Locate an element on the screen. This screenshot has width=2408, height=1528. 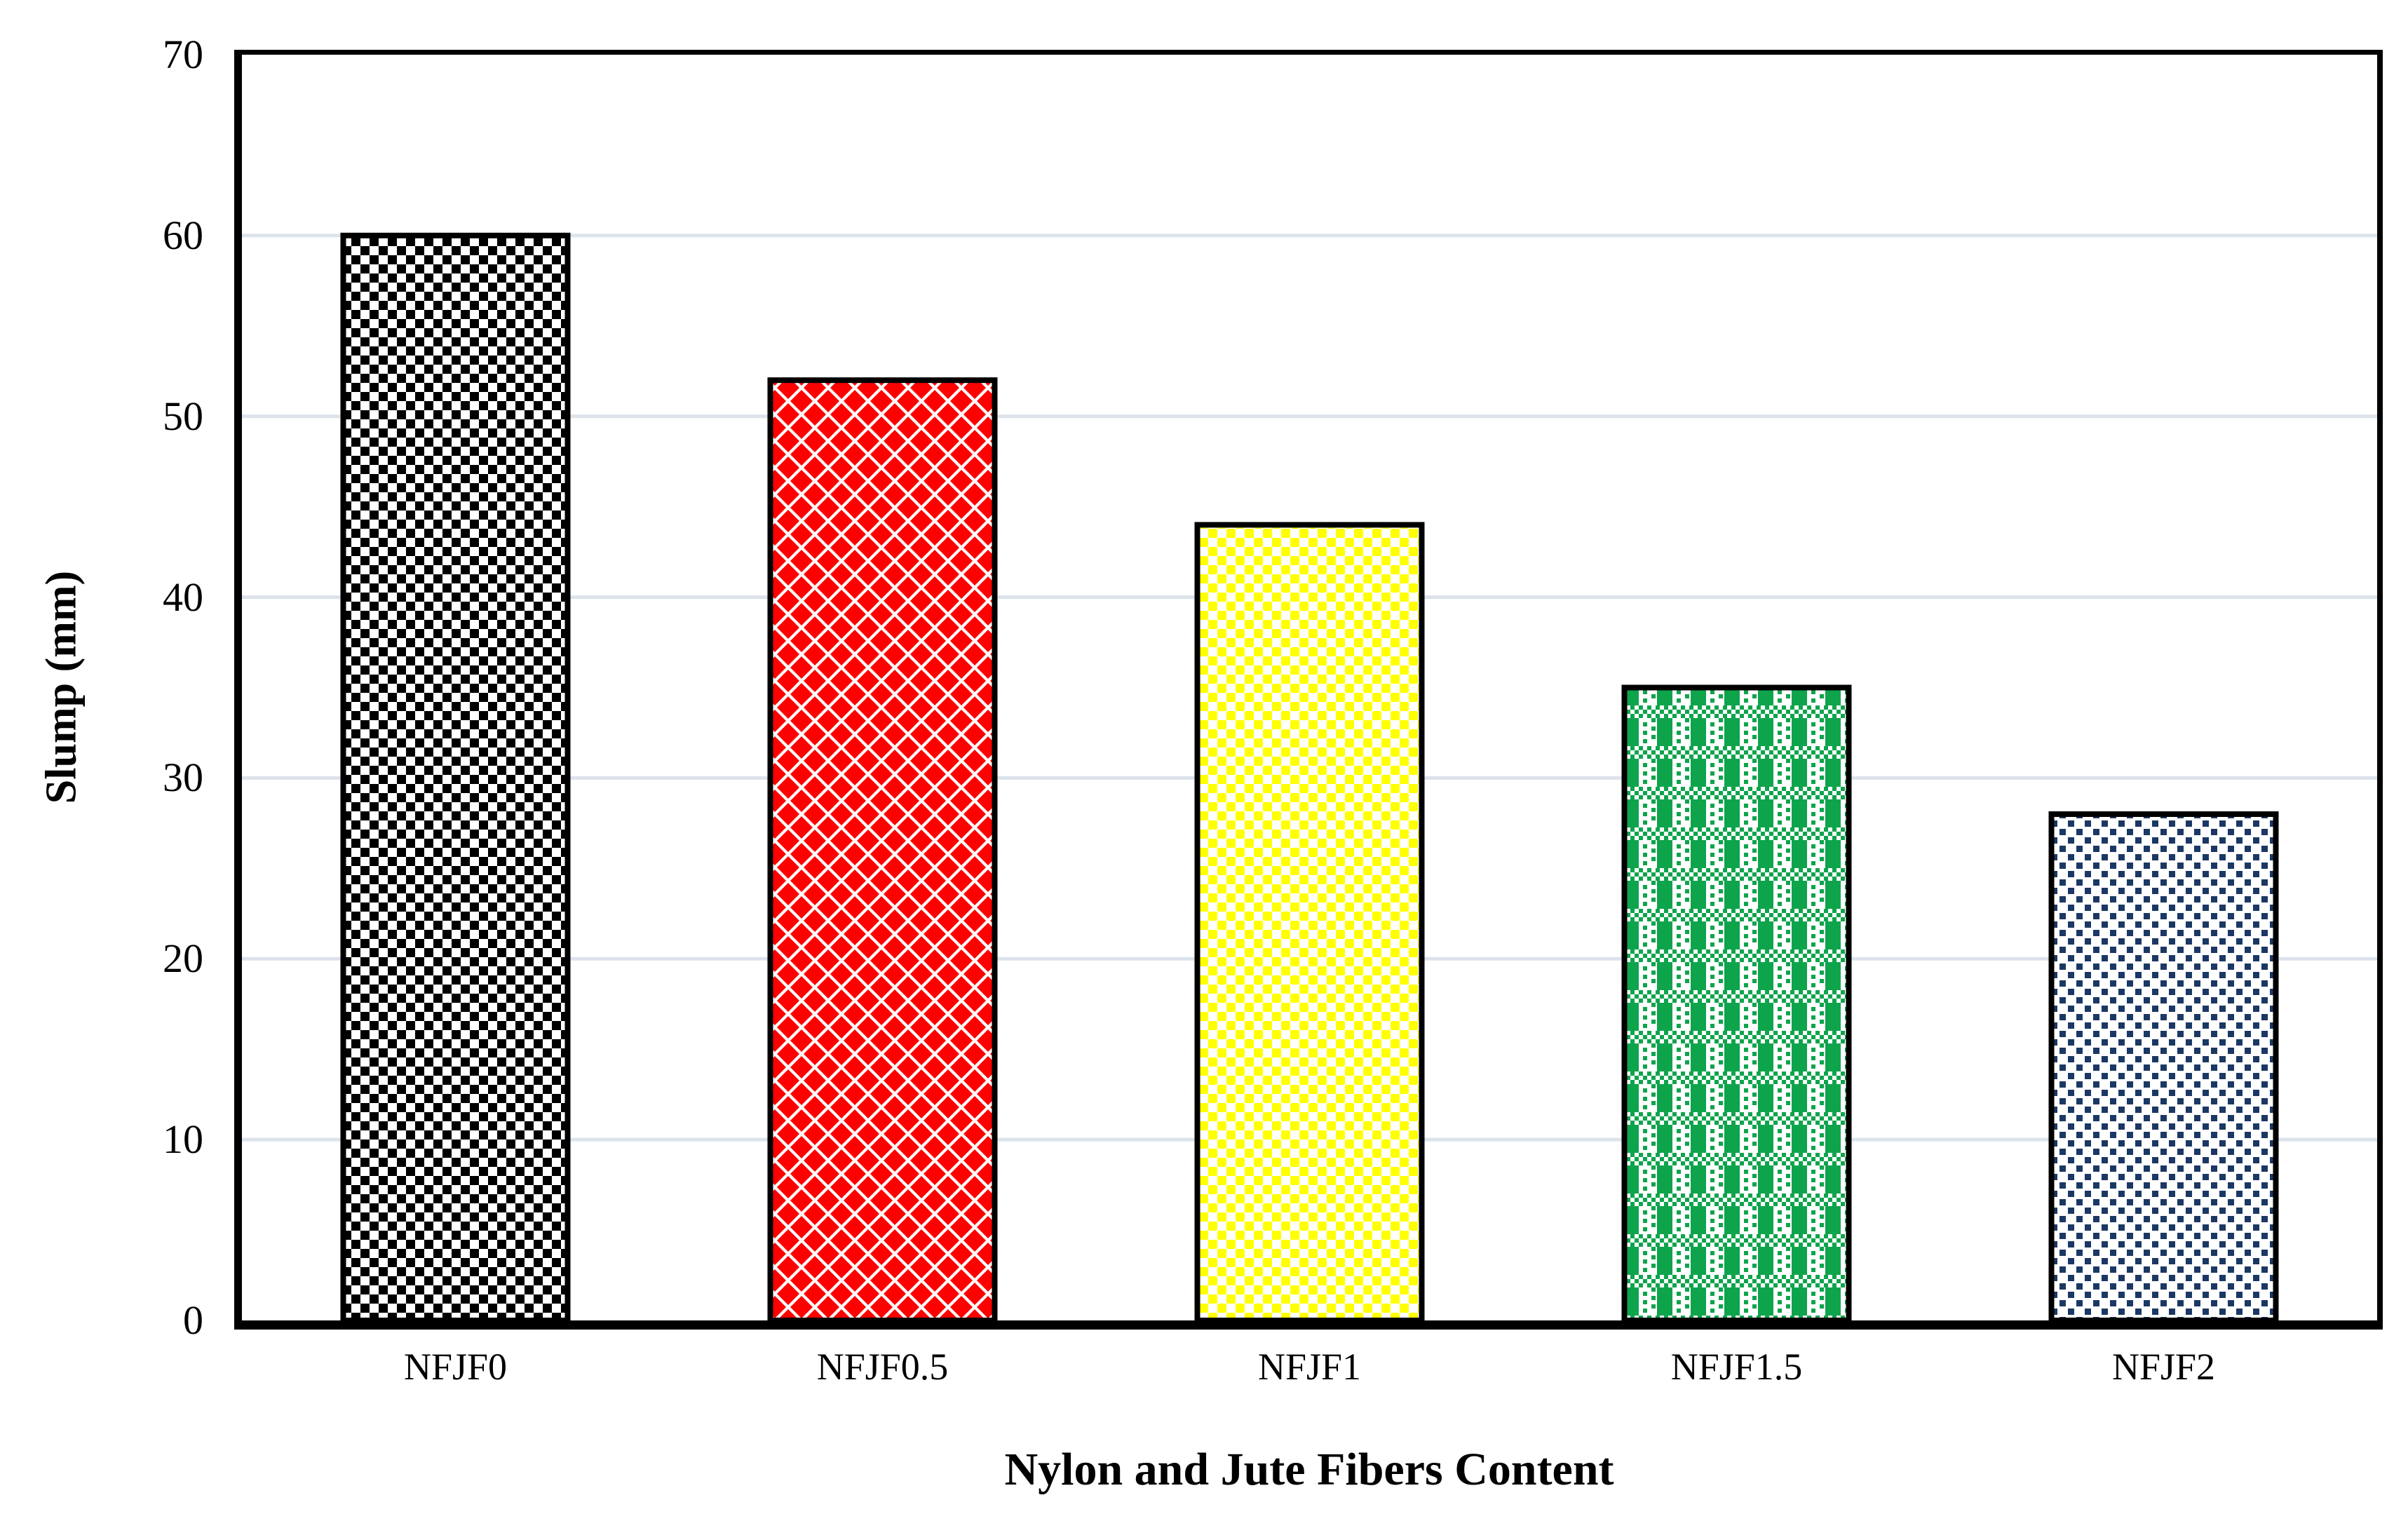
y-tick-label-40: 40 is located at coordinates (183, 597).